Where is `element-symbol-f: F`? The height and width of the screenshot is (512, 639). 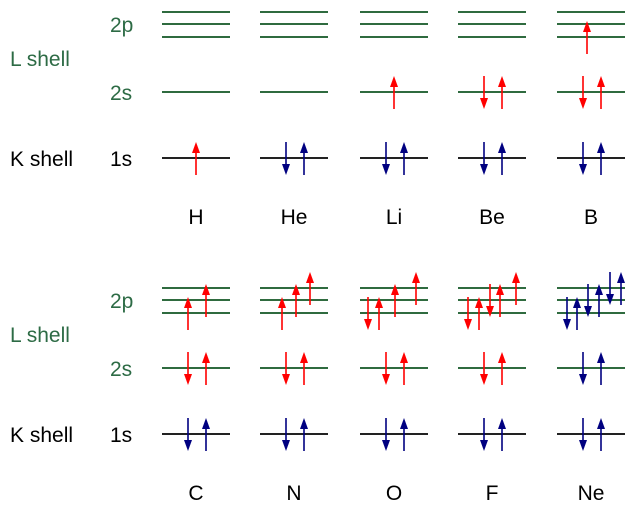 element-symbol-f: F is located at coordinates (492, 493).